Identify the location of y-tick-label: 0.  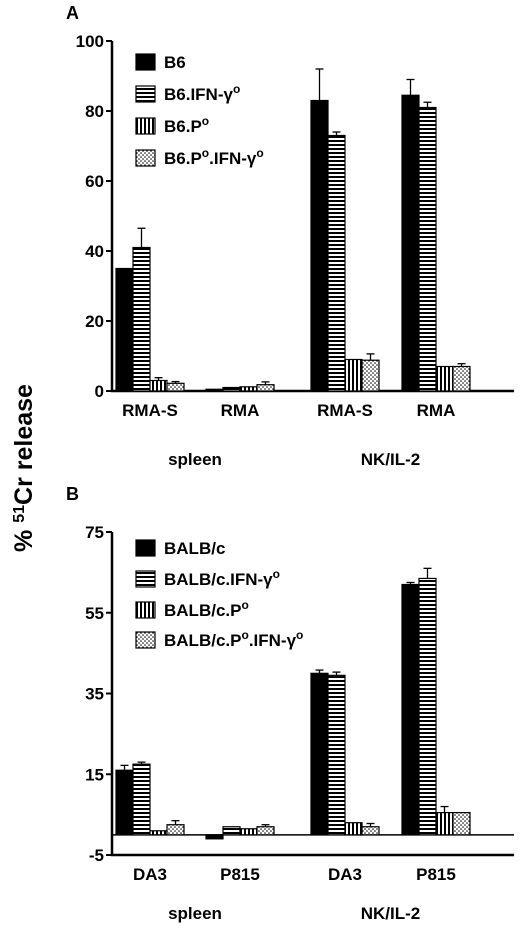
(99, 391).